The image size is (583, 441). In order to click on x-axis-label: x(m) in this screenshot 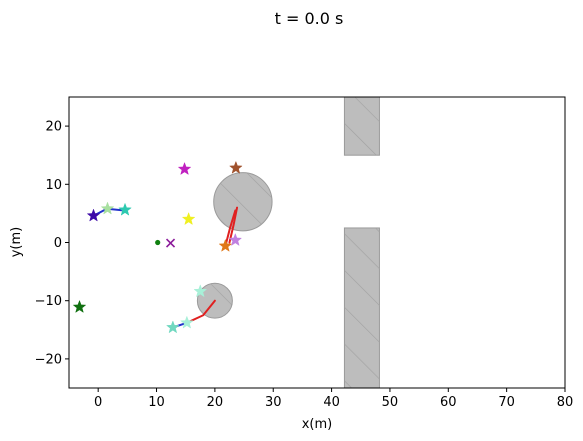, I will do `click(317, 424)`.